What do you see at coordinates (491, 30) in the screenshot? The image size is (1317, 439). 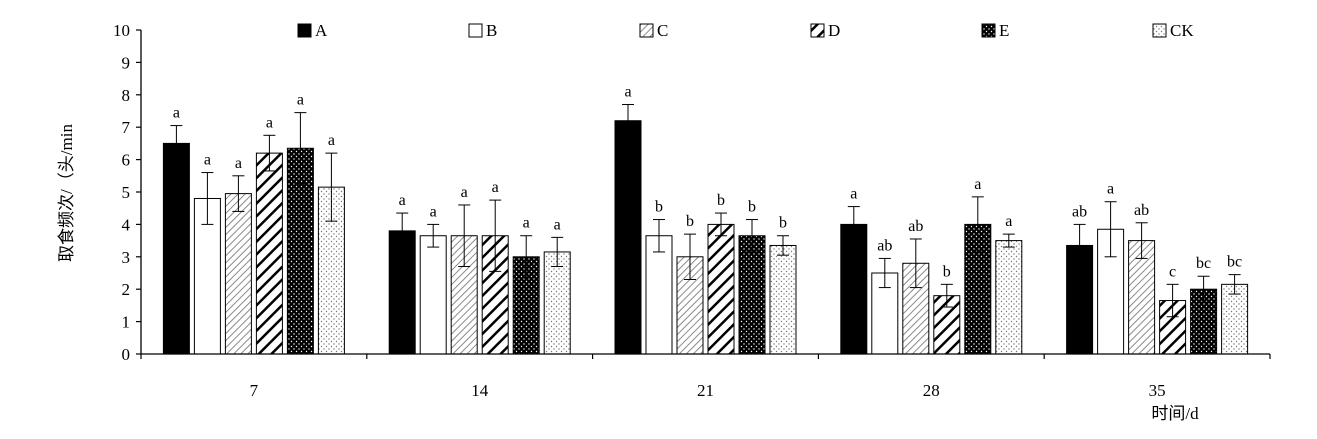 I see `legend-label-b: B` at bounding box center [491, 30].